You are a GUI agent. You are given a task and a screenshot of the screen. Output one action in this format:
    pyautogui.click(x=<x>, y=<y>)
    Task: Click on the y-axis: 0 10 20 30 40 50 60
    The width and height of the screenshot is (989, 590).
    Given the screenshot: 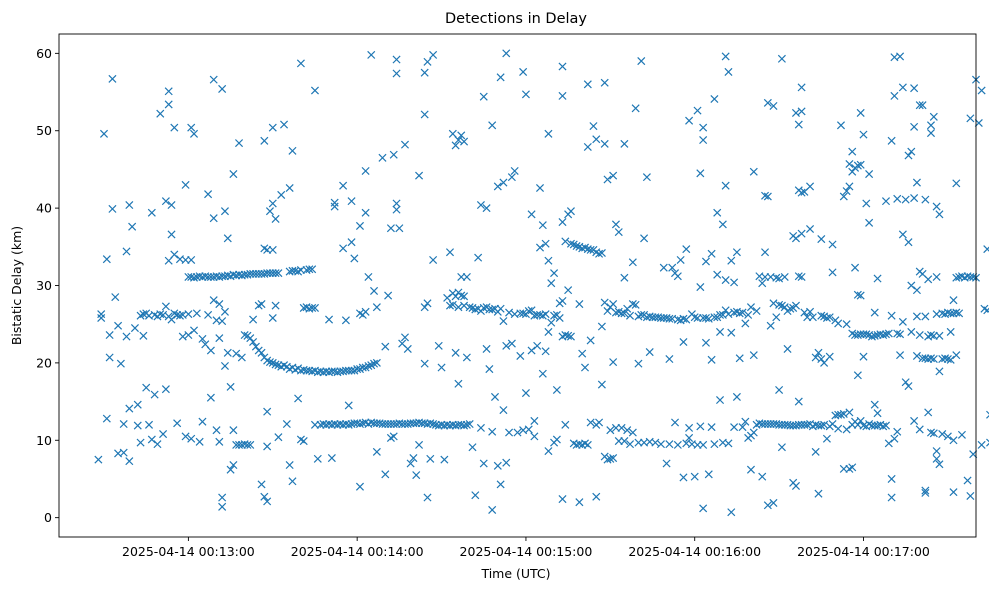 What is the action you would take?
    pyautogui.click(x=47, y=285)
    